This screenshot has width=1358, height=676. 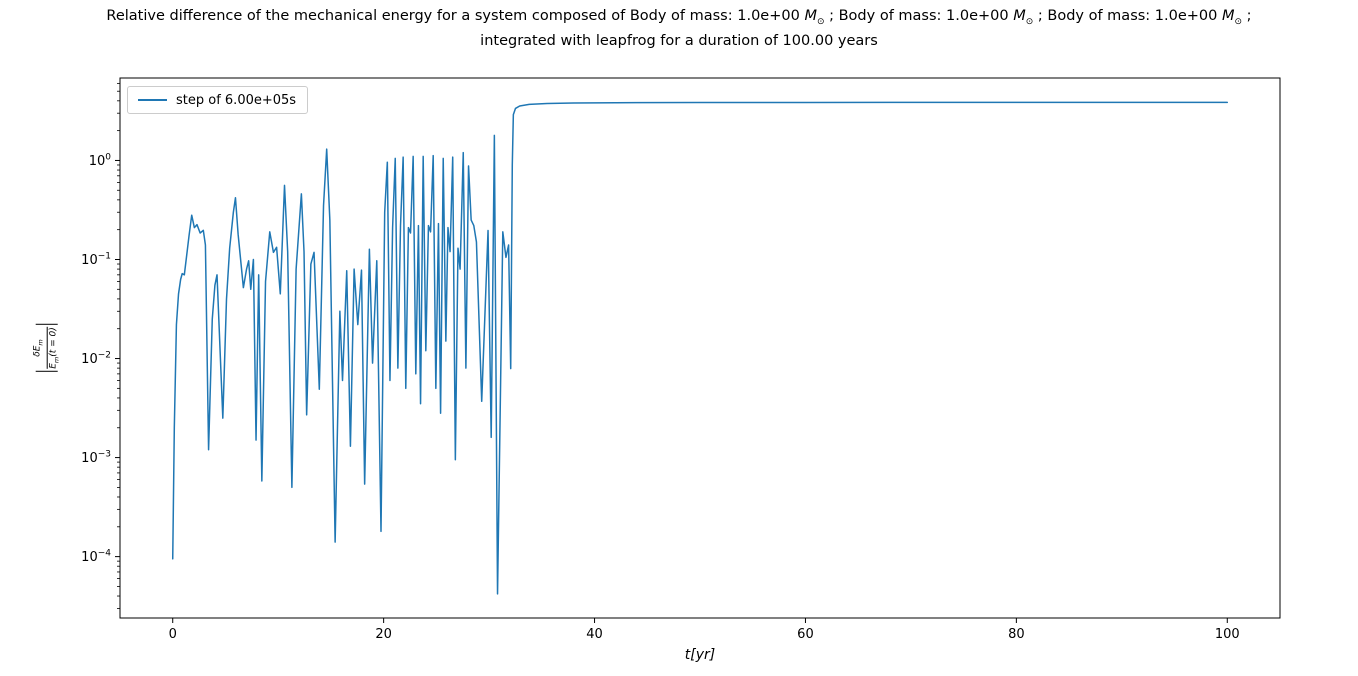 I want to click on legend-label: step of 6.00e+05s, so click(x=236, y=100).